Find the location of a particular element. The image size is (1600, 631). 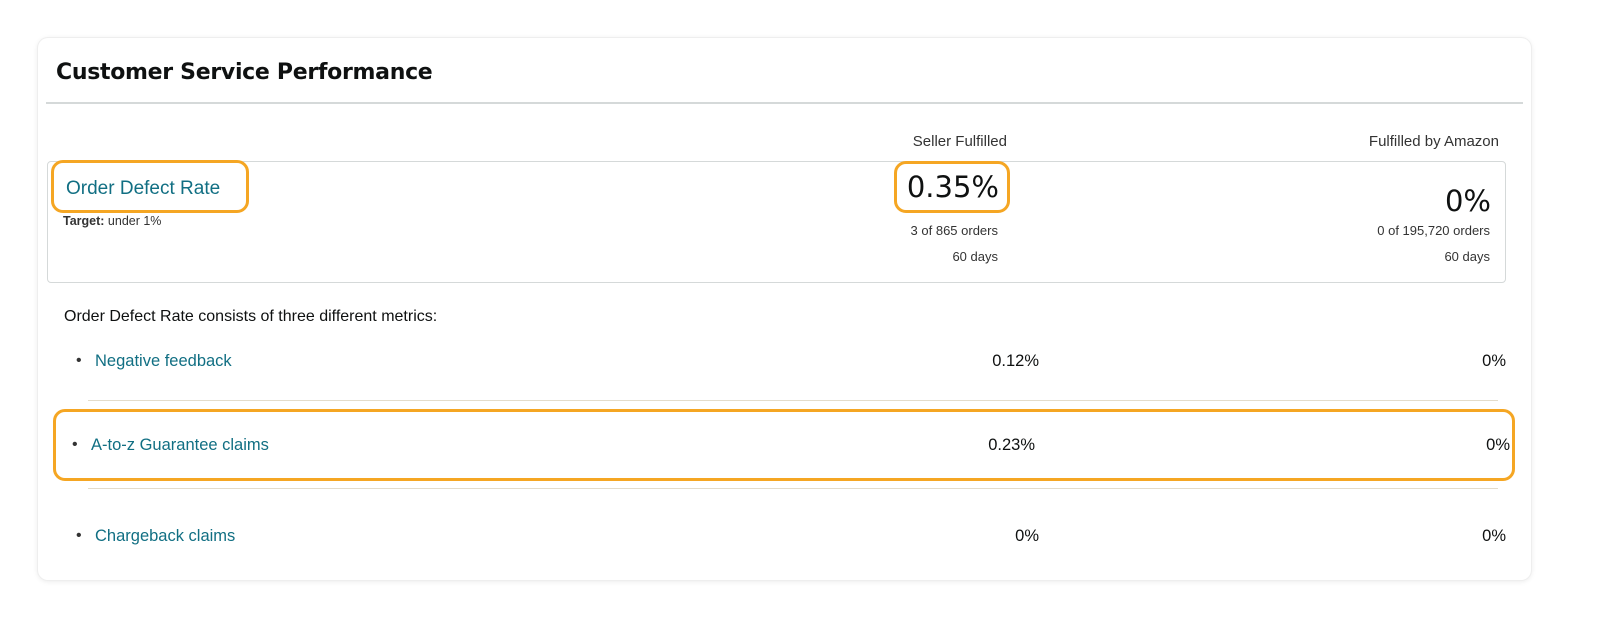

title-divider is located at coordinates (784, 103).